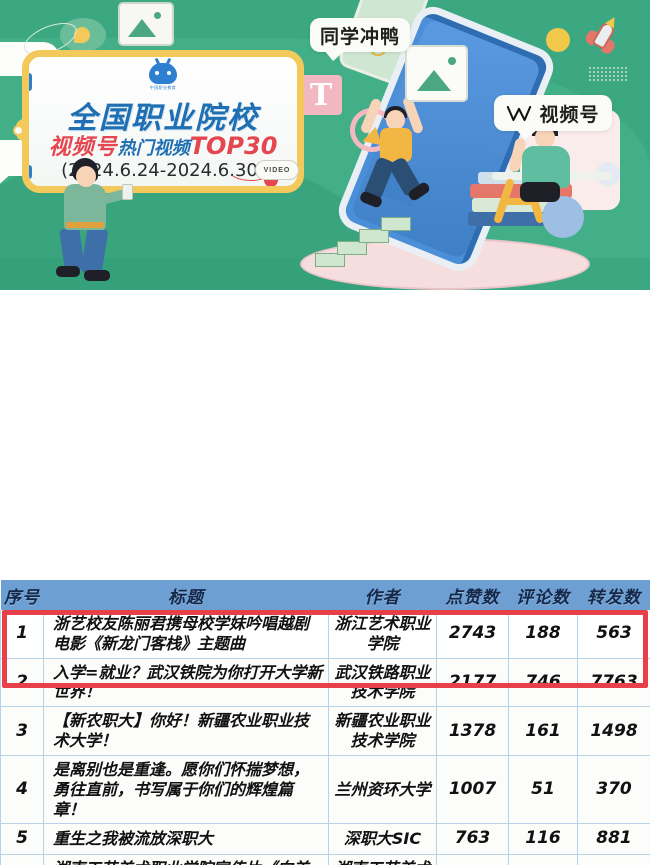 The image size is (650, 865). What do you see at coordinates (613, 859) in the screenshot?
I see `cell-shares: 898` at bounding box center [613, 859].